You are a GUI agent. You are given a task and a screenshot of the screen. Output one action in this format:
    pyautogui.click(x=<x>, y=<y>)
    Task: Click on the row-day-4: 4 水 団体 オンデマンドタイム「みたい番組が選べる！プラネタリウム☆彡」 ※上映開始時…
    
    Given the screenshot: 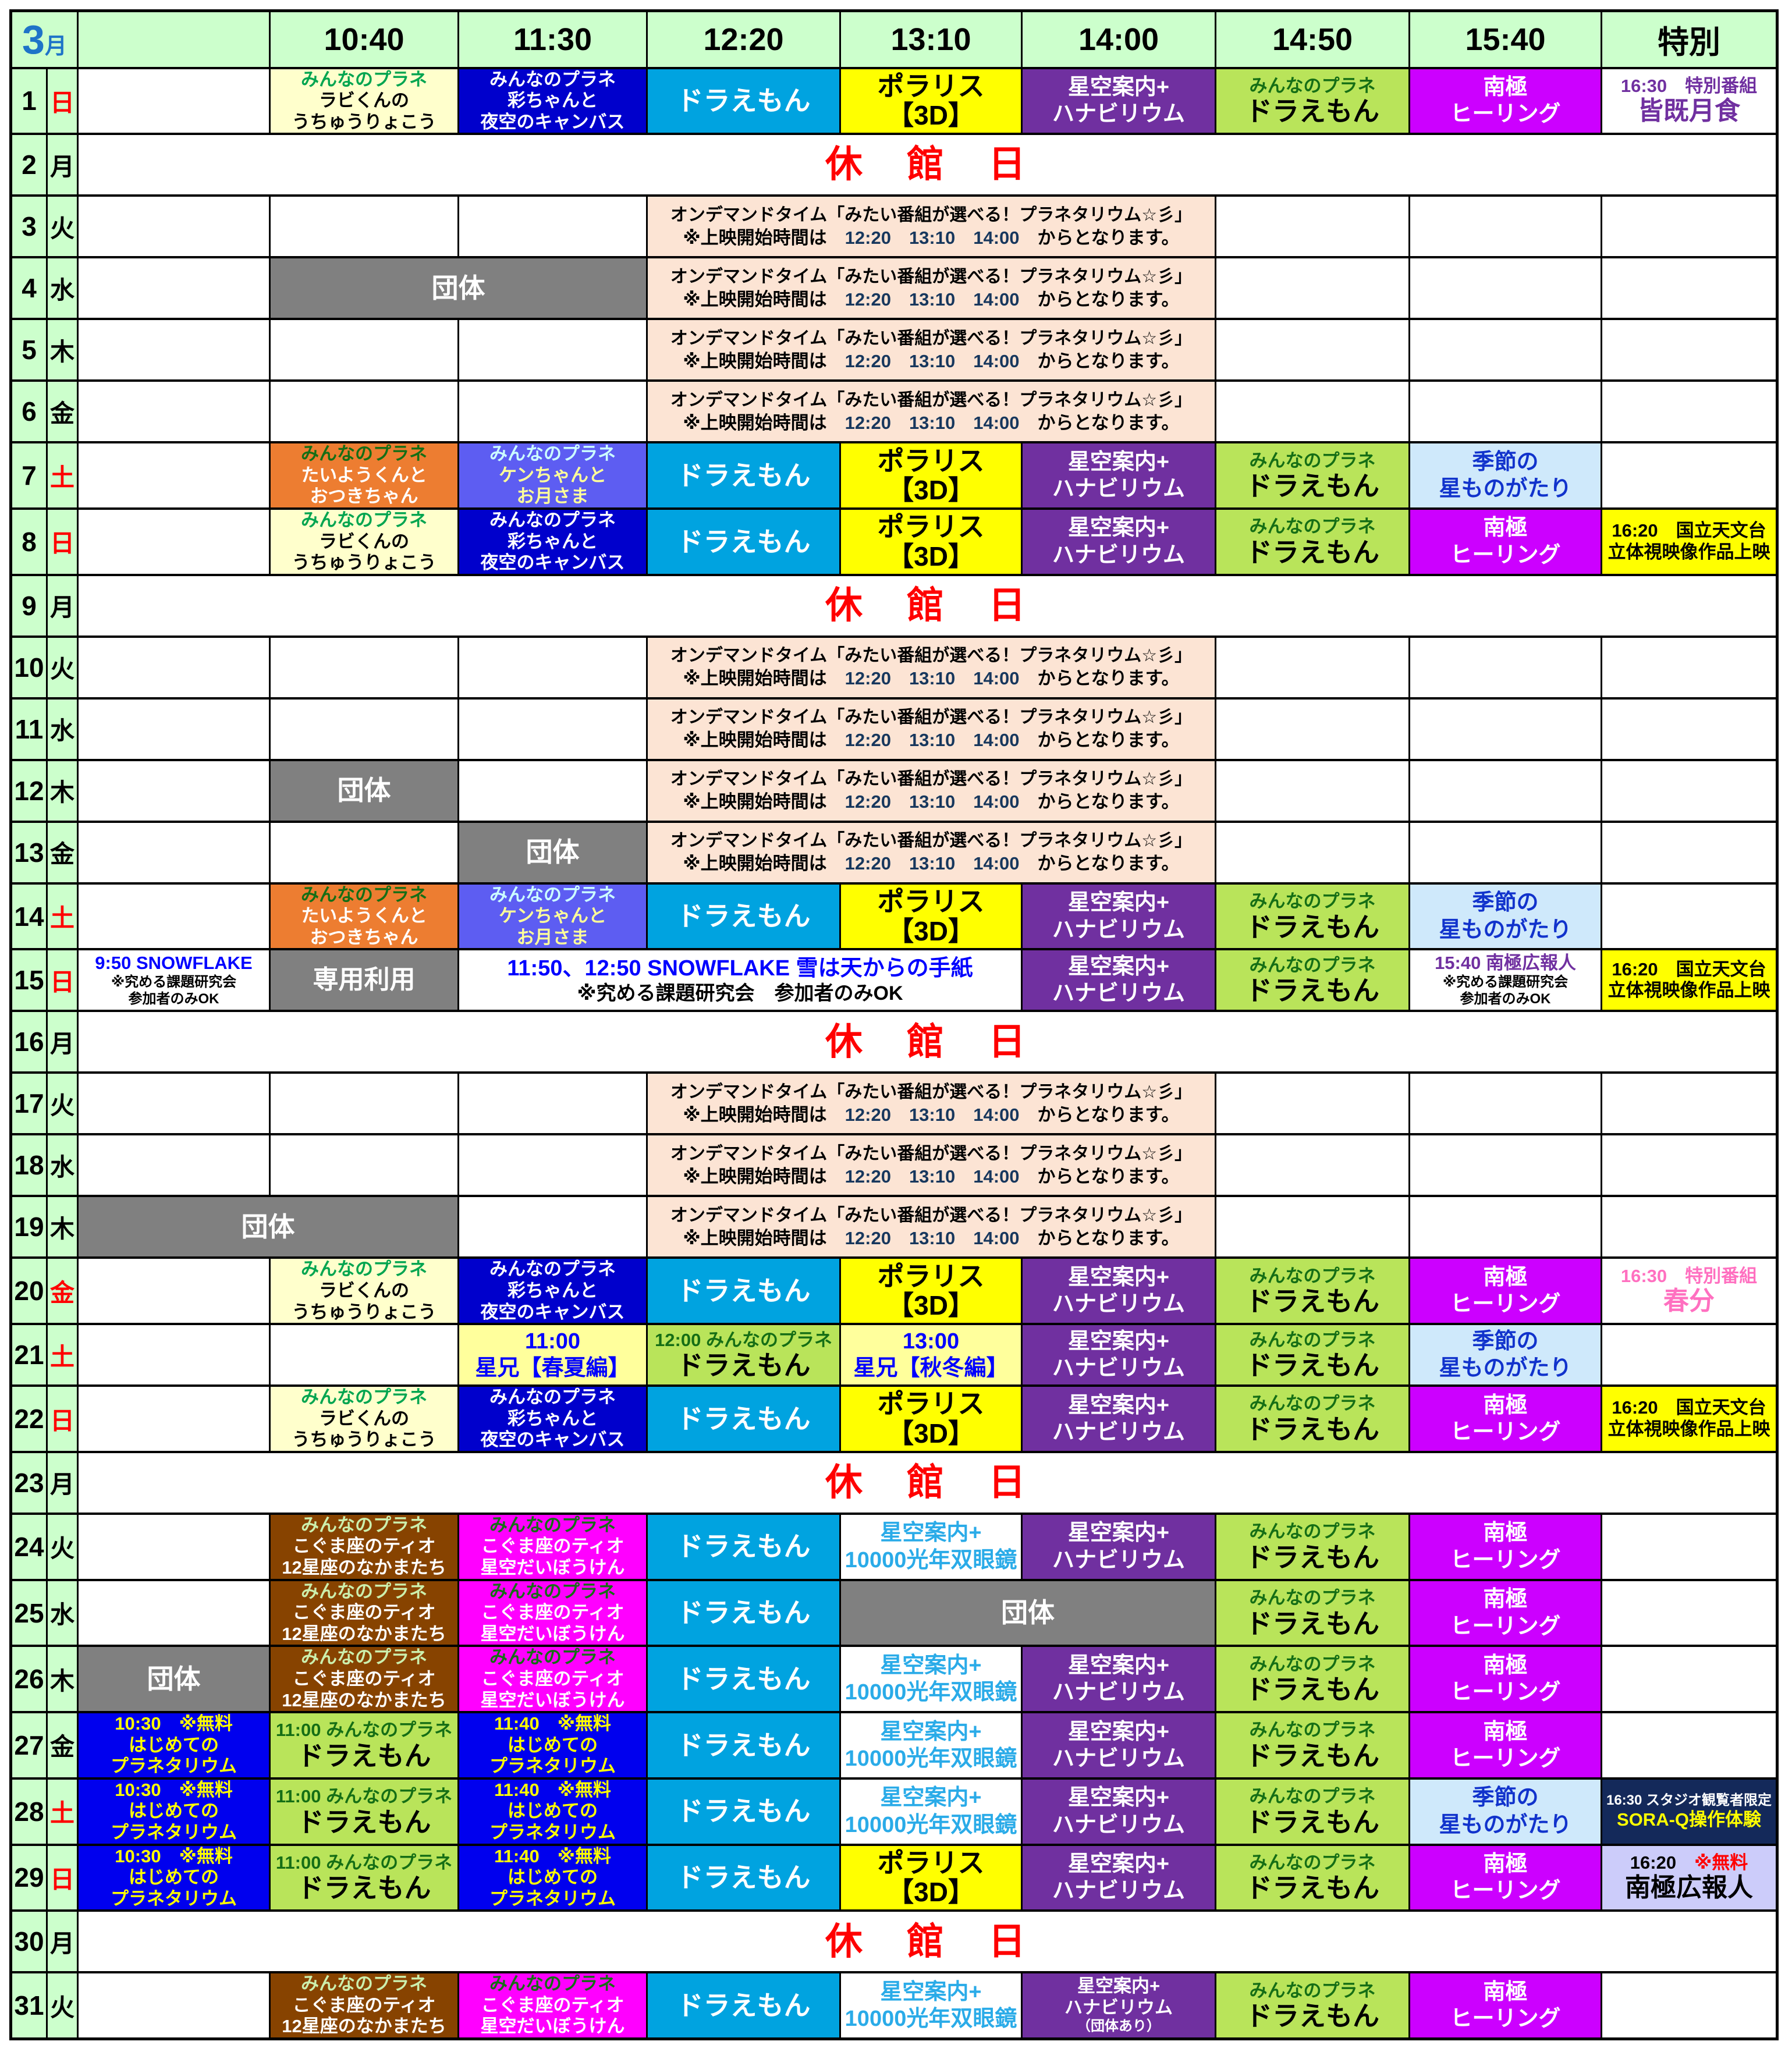 What is the action you would take?
    pyautogui.click(x=894, y=288)
    